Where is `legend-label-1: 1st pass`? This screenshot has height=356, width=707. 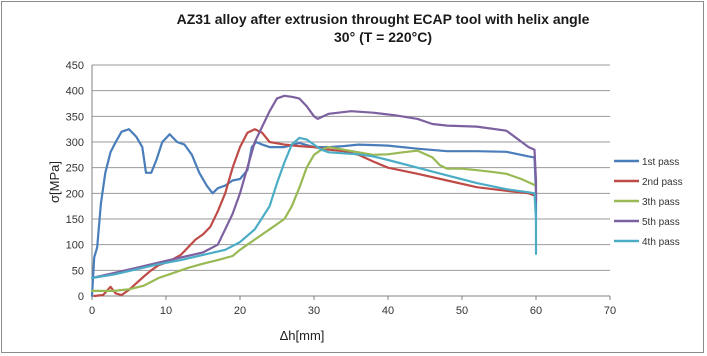
legend-label-1: 1st pass is located at coordinates (660, 162).